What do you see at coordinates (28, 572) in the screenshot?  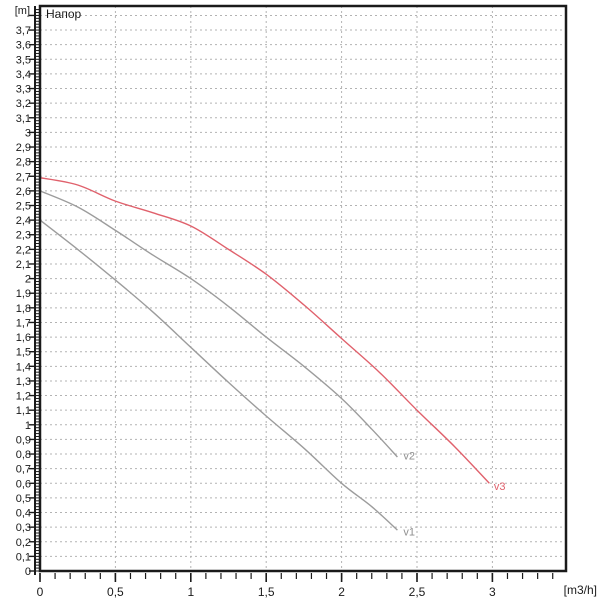 I see `y-tick-label: 0` at bounding box center [28, 572].